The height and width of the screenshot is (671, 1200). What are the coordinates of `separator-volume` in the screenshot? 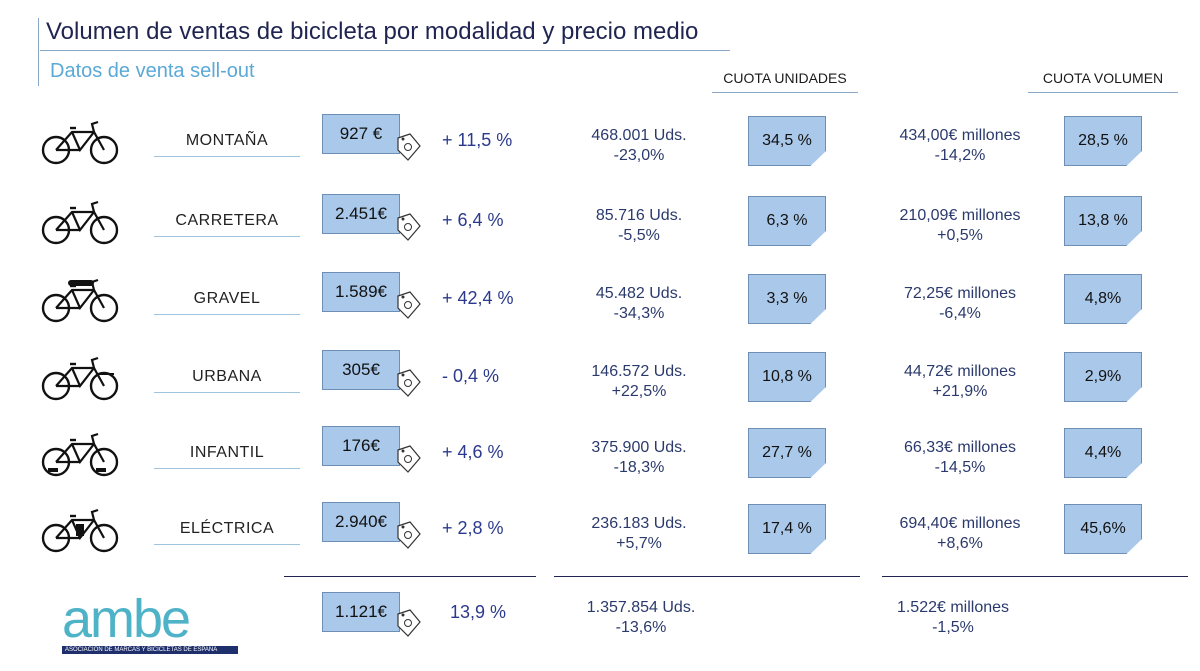 It's located at (1035, 576).